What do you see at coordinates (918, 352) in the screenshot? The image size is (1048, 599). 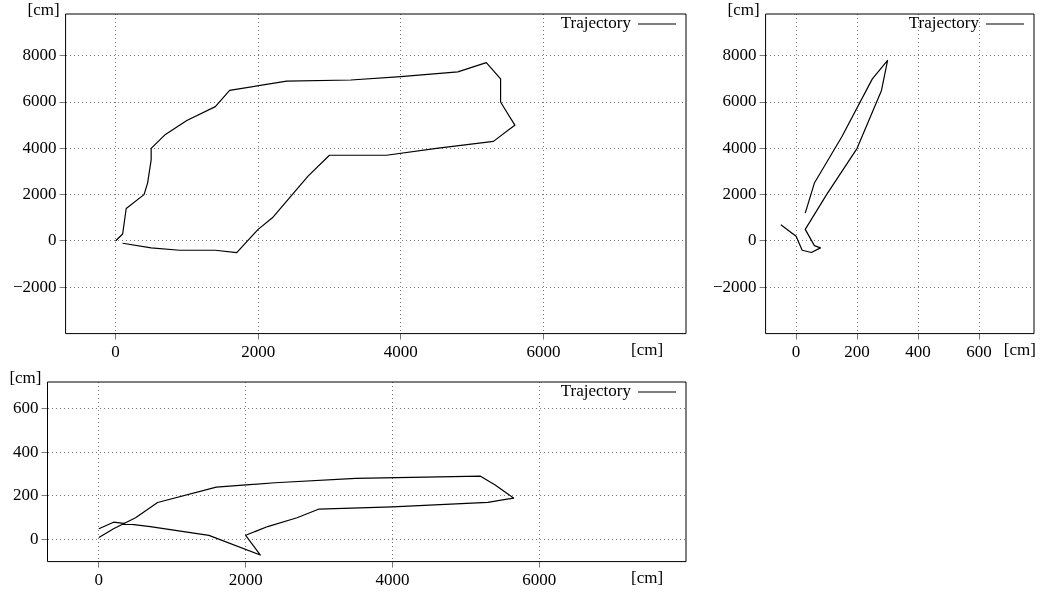 I see `x-tick-label: 400` at bounding box center [918, 352].